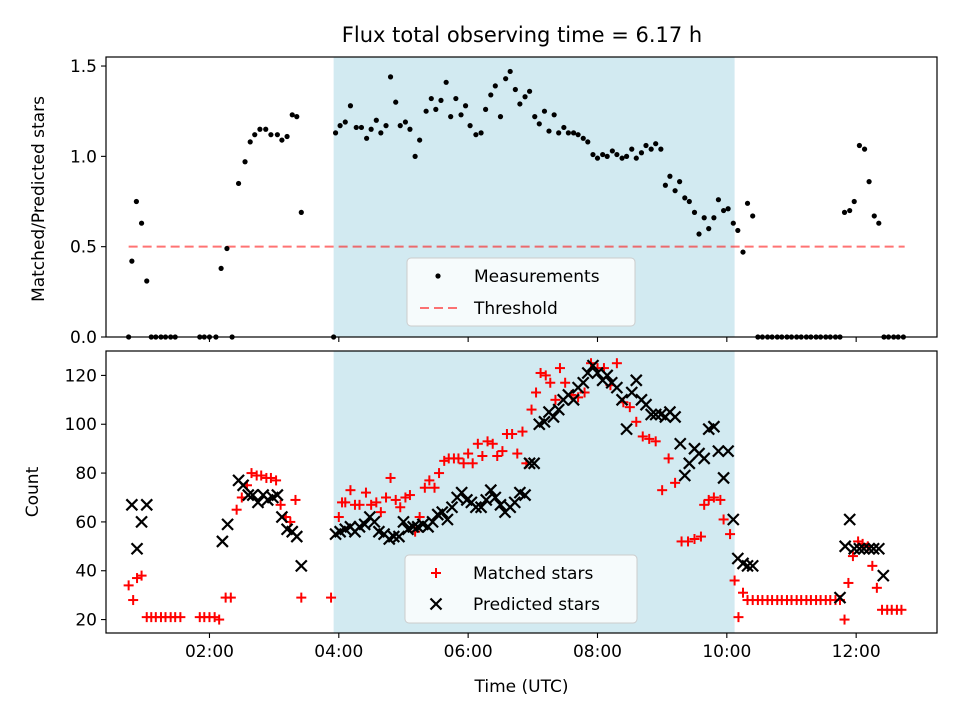  Describe the element at coordinates (521, 687) in the screenshot. I see `bottom-x-axis-label: Time (UTC)` at that location.